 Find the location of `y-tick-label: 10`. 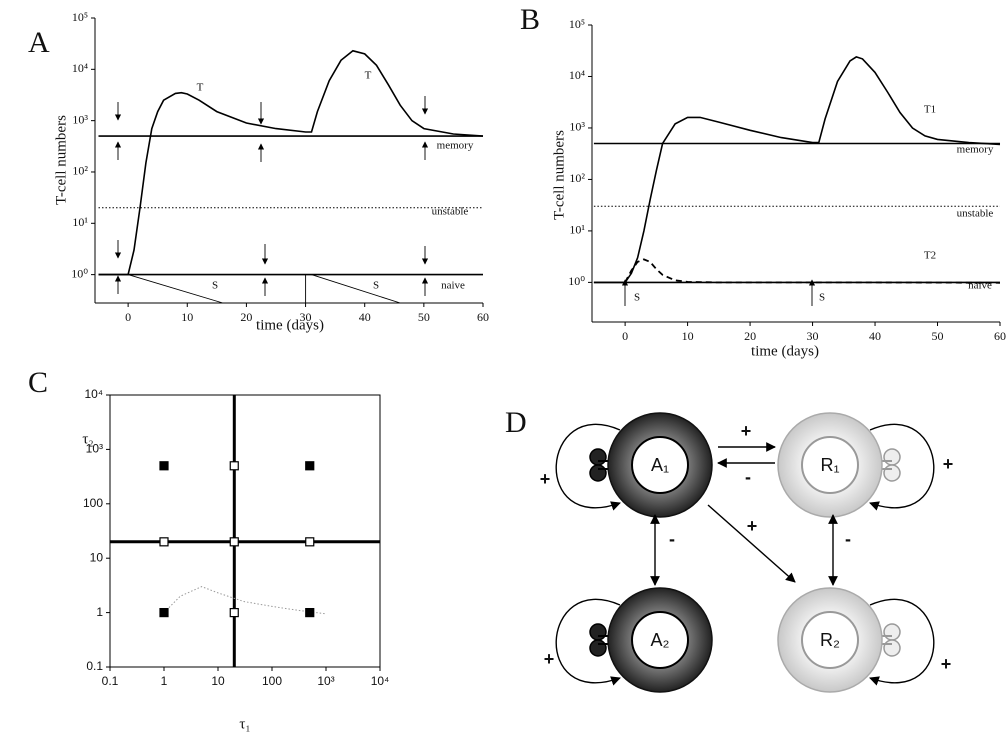

y-tick-label: 10 is located at coordinates (97, 557).